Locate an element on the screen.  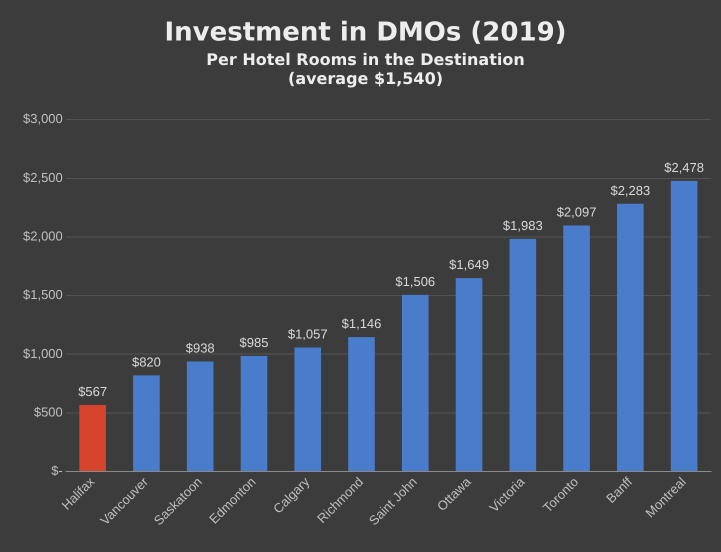
data-label: $1,506 is located at coordinates (415, 281).